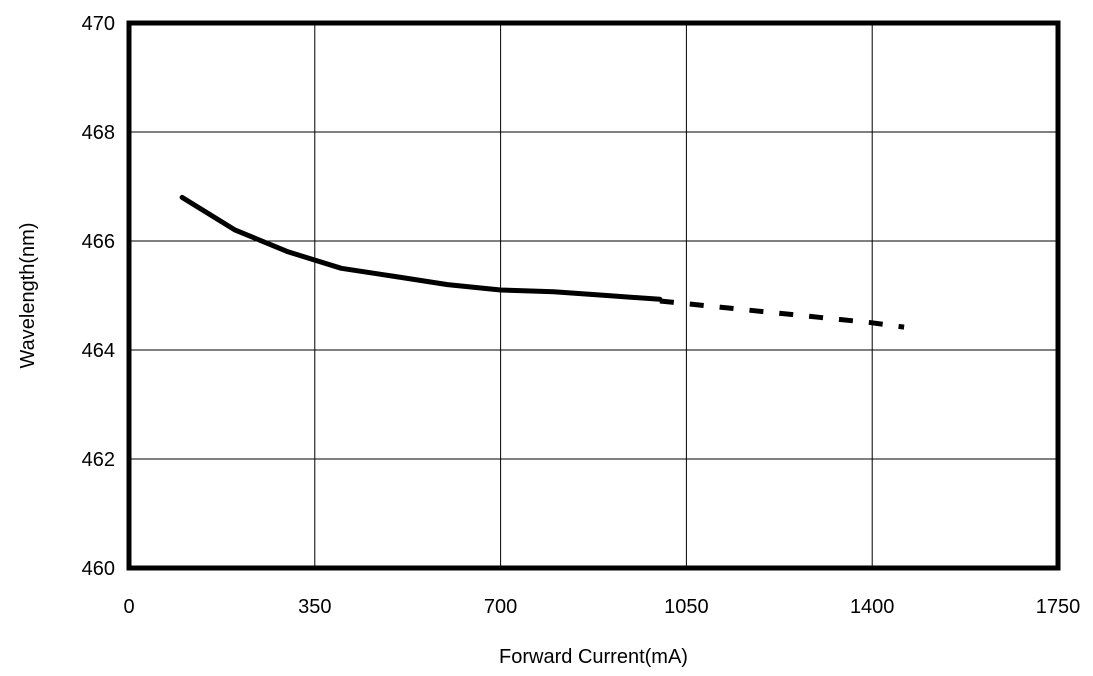  I want to click on y-tick-label: 470, so click(98, 24).